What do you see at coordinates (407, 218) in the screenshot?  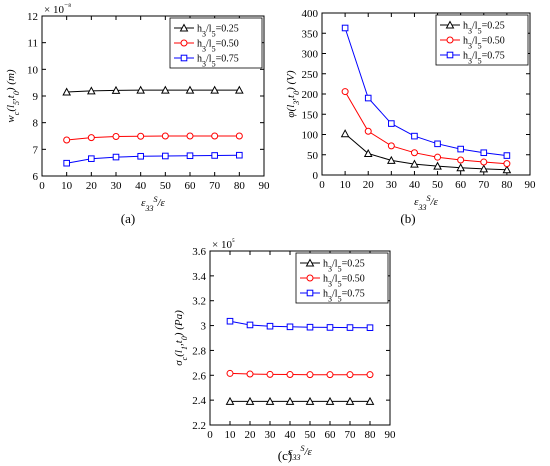 I see `caption: (b)` at bounding box center [407, 218].